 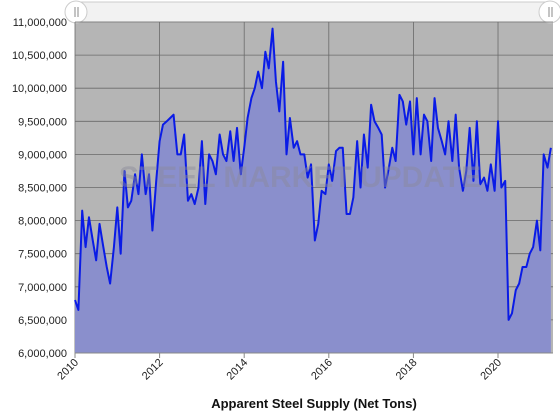 I want to click on x-tick-label: 2010, so click(x=68, y=370).